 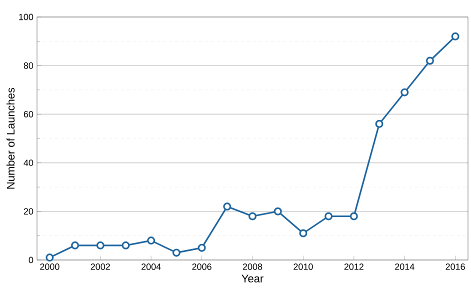 I want to click on x-tick-label: 2012, so click(x=354, y=267).